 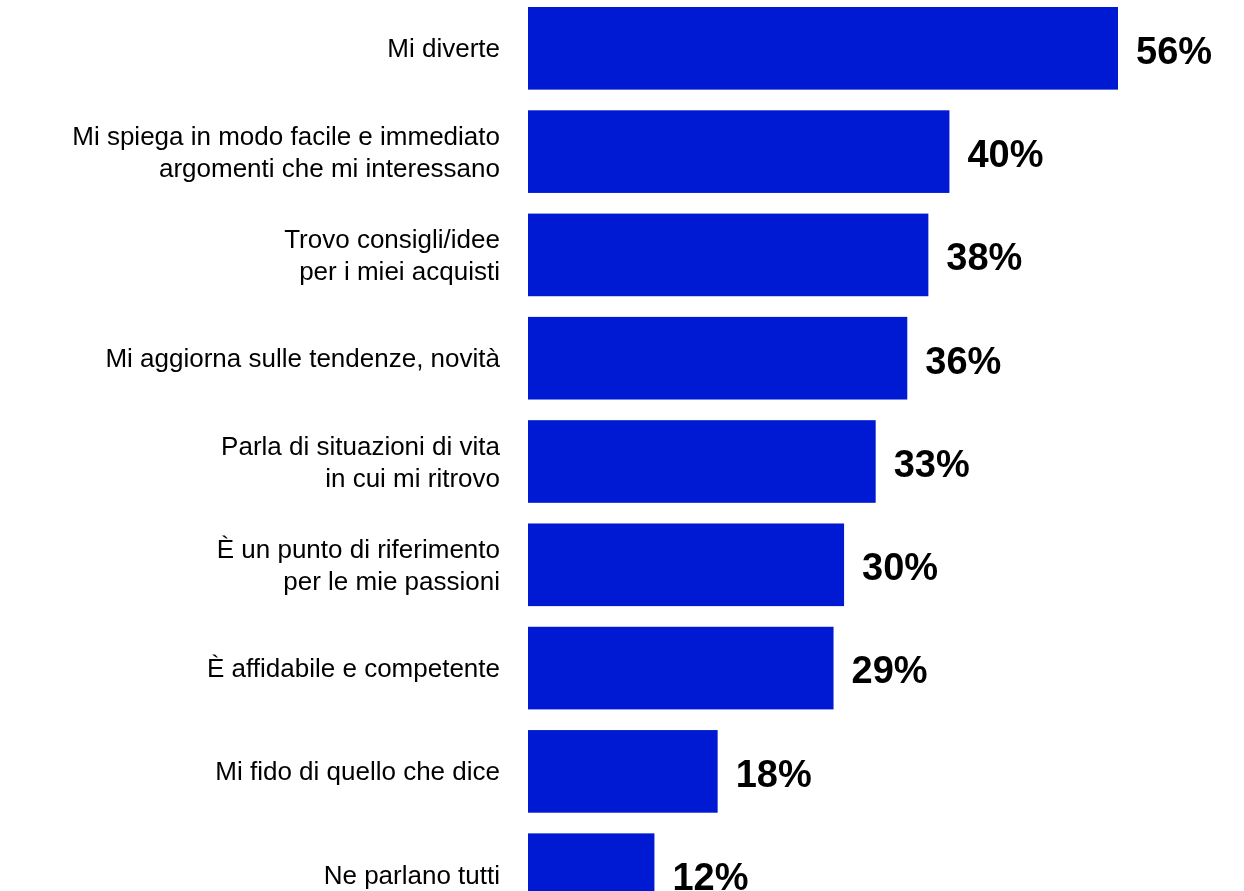 What do you see at coordinates (984, 257) in the screenshot?
I see `data-label: 38%` at bounding box center [984, 257].